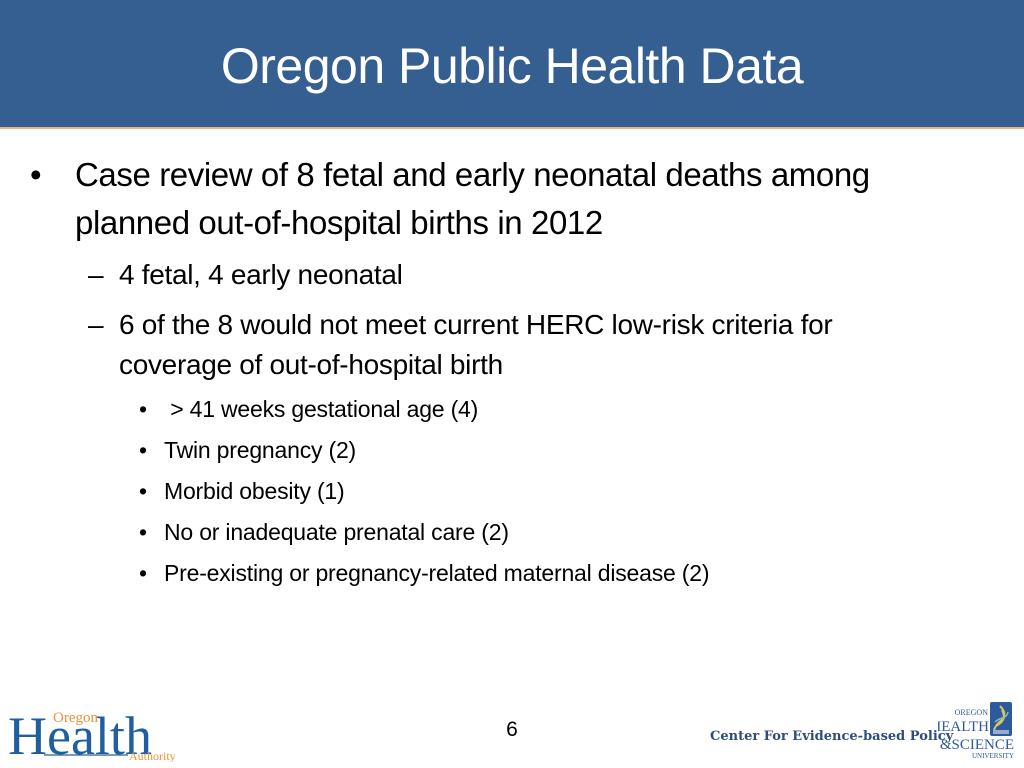 This screenshot has height=768, width=1024. Describe the element at coordinates (311, 364) in the screenshot. I see `sub-point-2-line-2: coverage of out-of-hospital birth` at that location.